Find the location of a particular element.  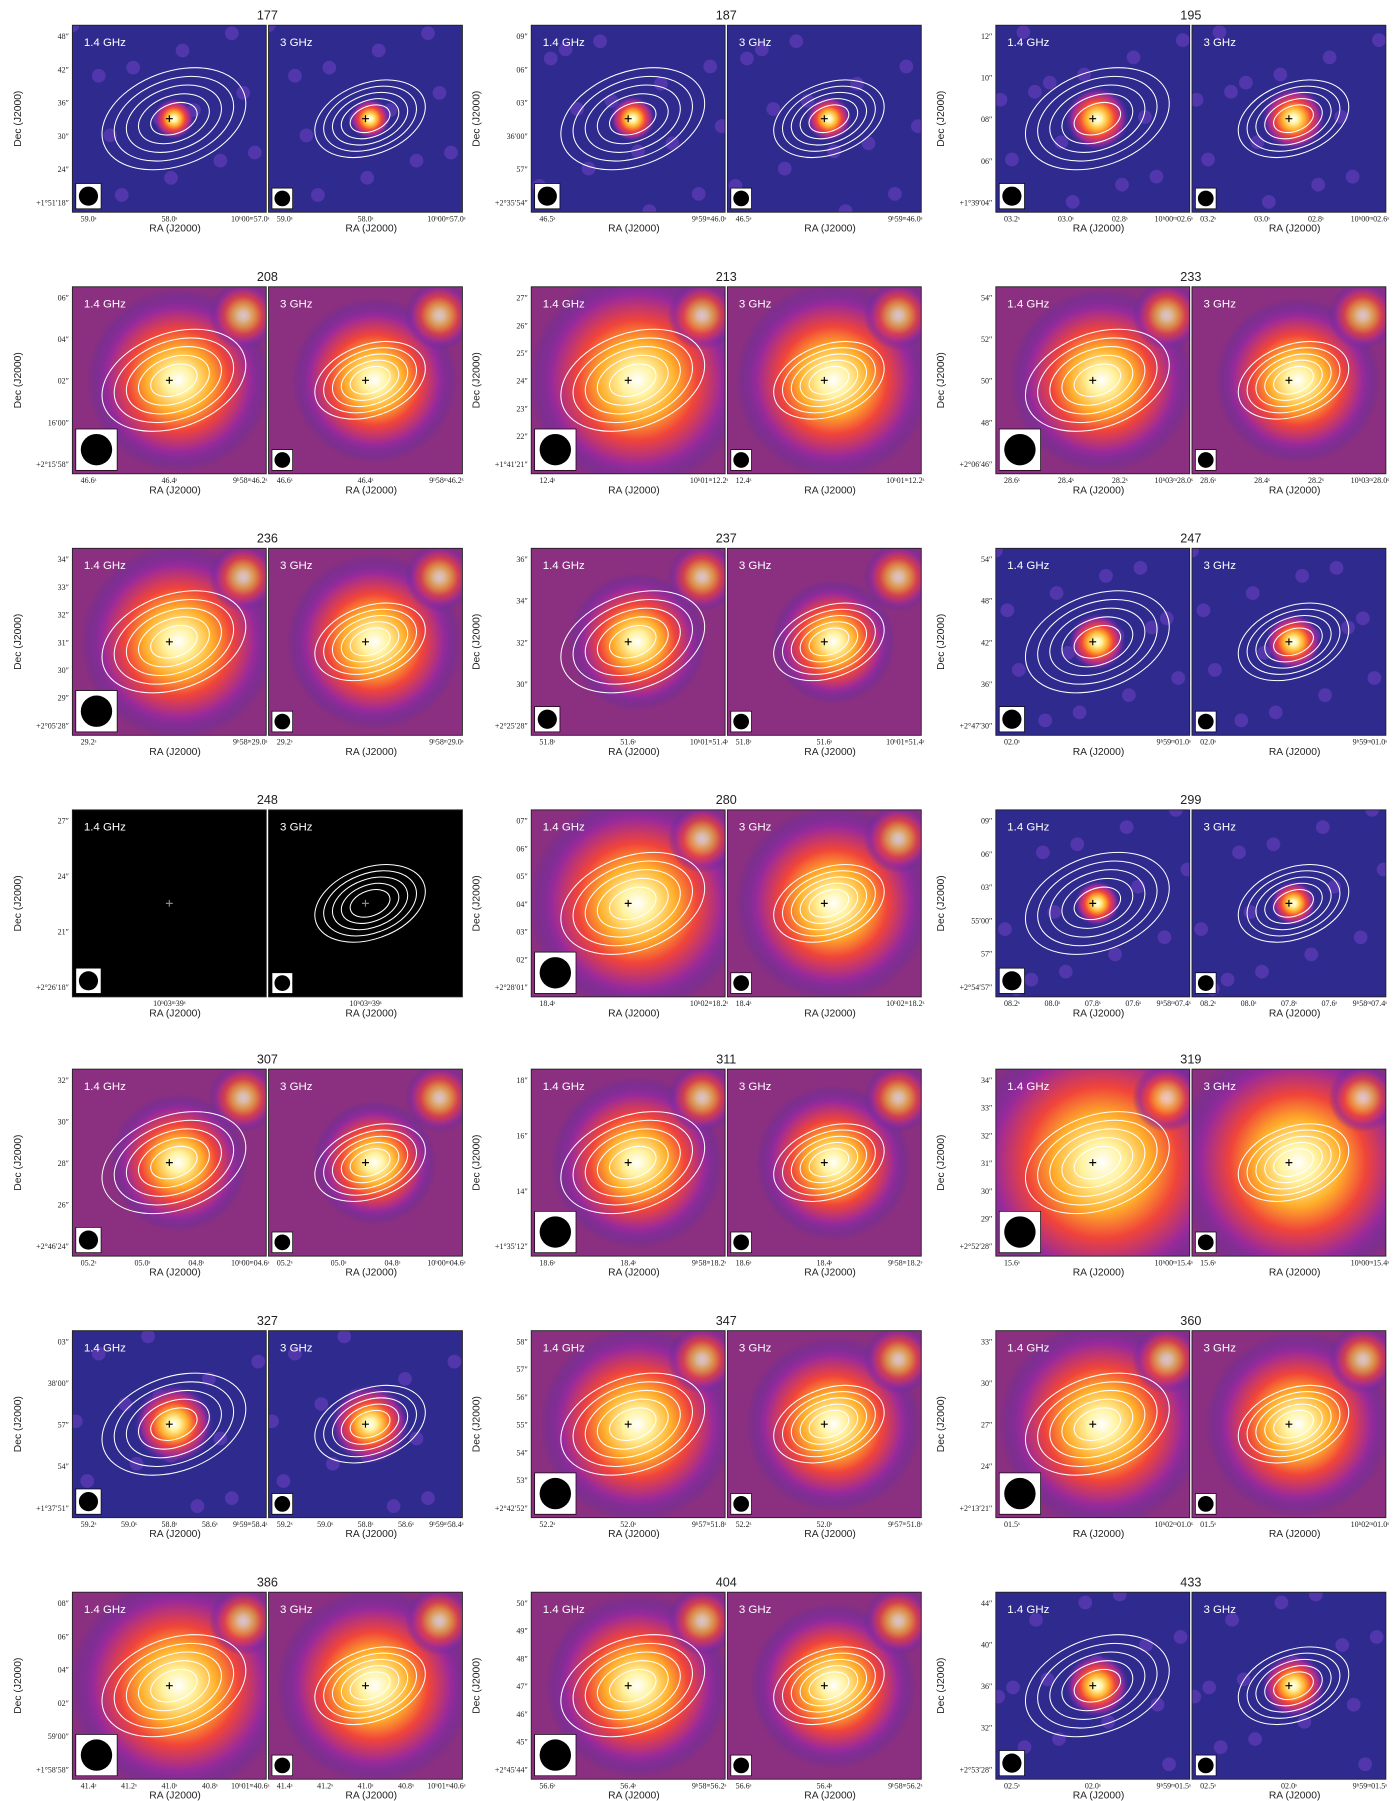

dec-tick-label: 57″ is located at coordinates (63, 1425).